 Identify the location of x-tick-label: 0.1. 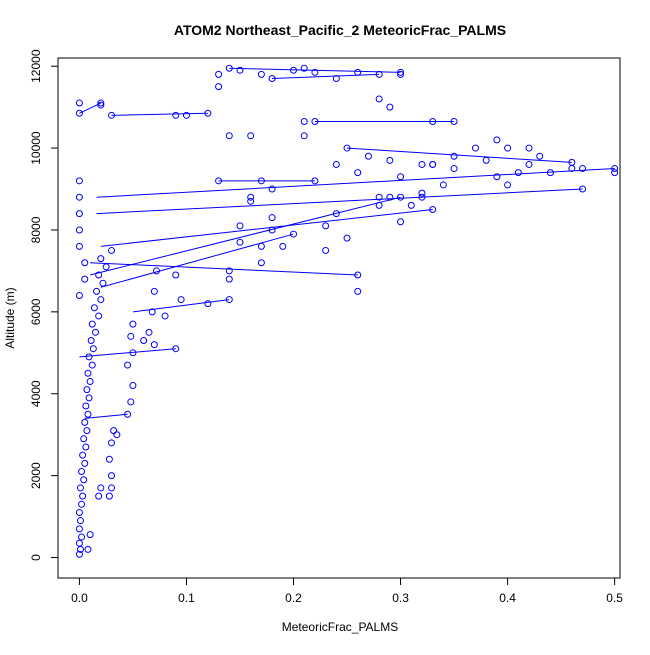
(186, 598).